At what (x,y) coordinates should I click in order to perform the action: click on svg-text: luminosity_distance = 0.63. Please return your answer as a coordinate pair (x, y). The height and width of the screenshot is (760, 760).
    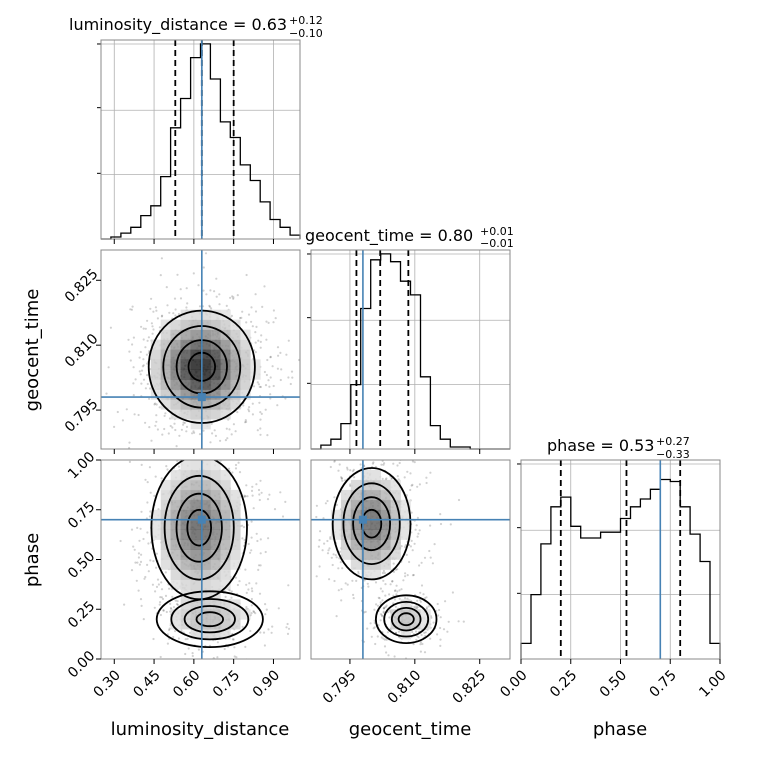
    Looking at the image, I should click on (178, 25).